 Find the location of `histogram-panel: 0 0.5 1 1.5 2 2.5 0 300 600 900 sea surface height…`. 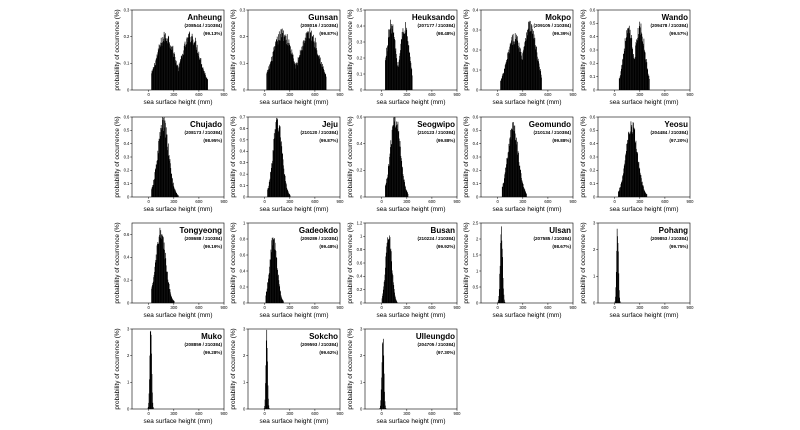

histogram-panel: 0 0.5 1 1.5 2 2.5 0 300 600 900 sea surface height… is located at coordinates (520, 269).